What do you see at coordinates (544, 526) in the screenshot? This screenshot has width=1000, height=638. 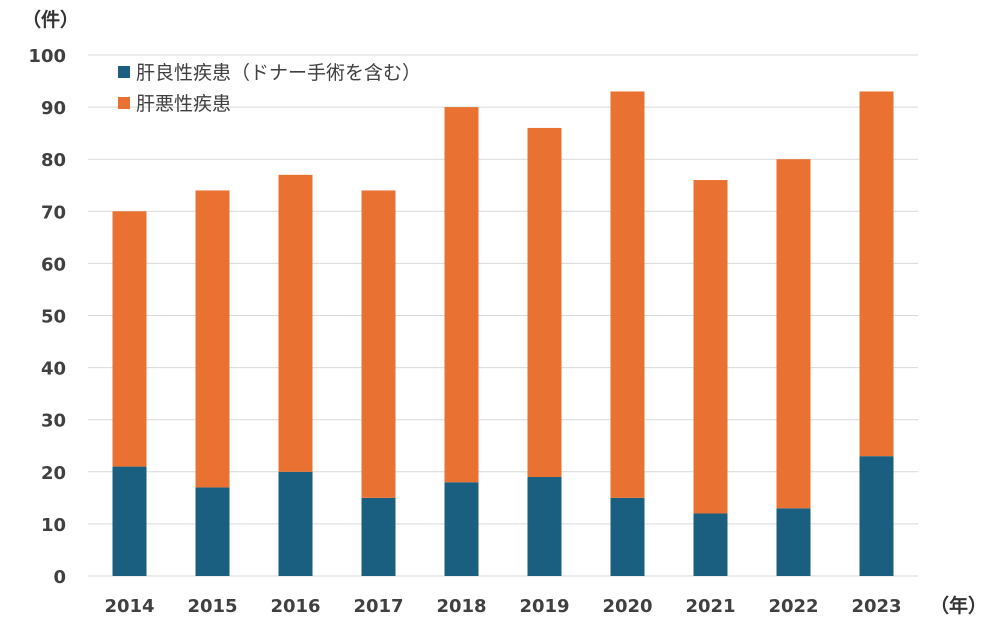 I see `bar-benign-2019` at bounding box center [544, 526].